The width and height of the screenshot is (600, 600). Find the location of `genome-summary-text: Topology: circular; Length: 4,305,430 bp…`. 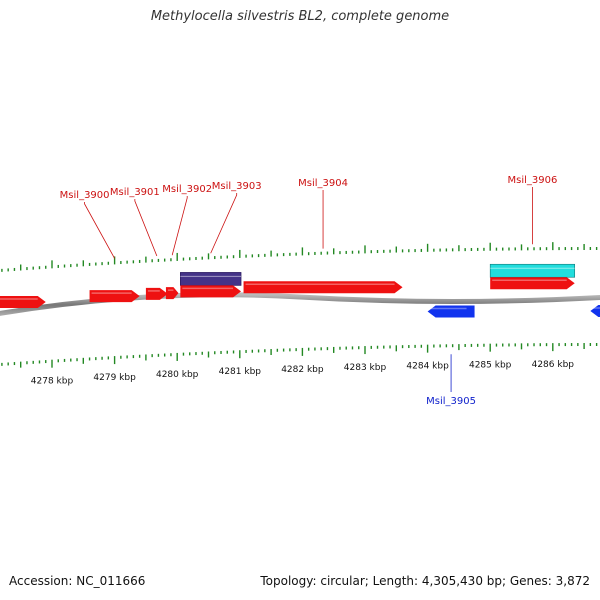

genome-summary-text: Topology: circular; Length: 4,305,430 bp… is located at coordinates (425, 581).